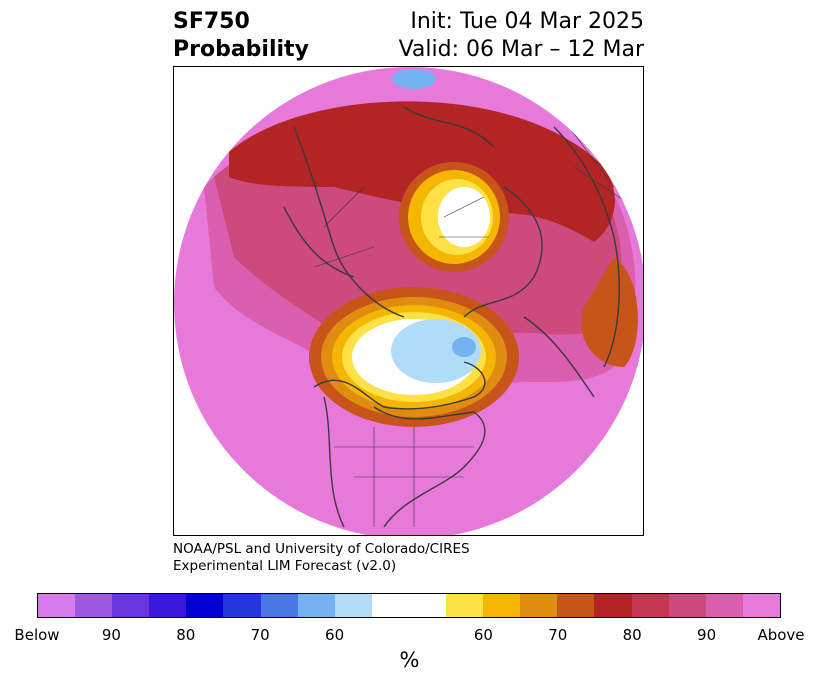  I want to click on colorbar-tick-label: Below, so click(37, 635).